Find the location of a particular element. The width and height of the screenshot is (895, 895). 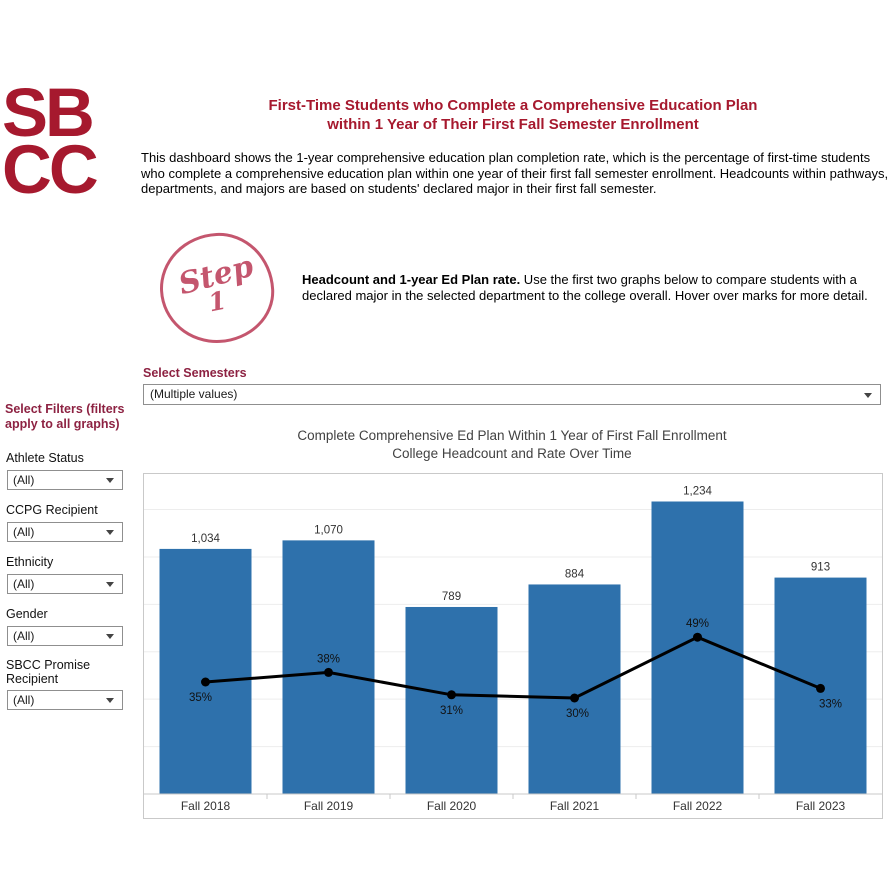

x-axis-label: Fall 2022 is located at coordinates (698, 806).